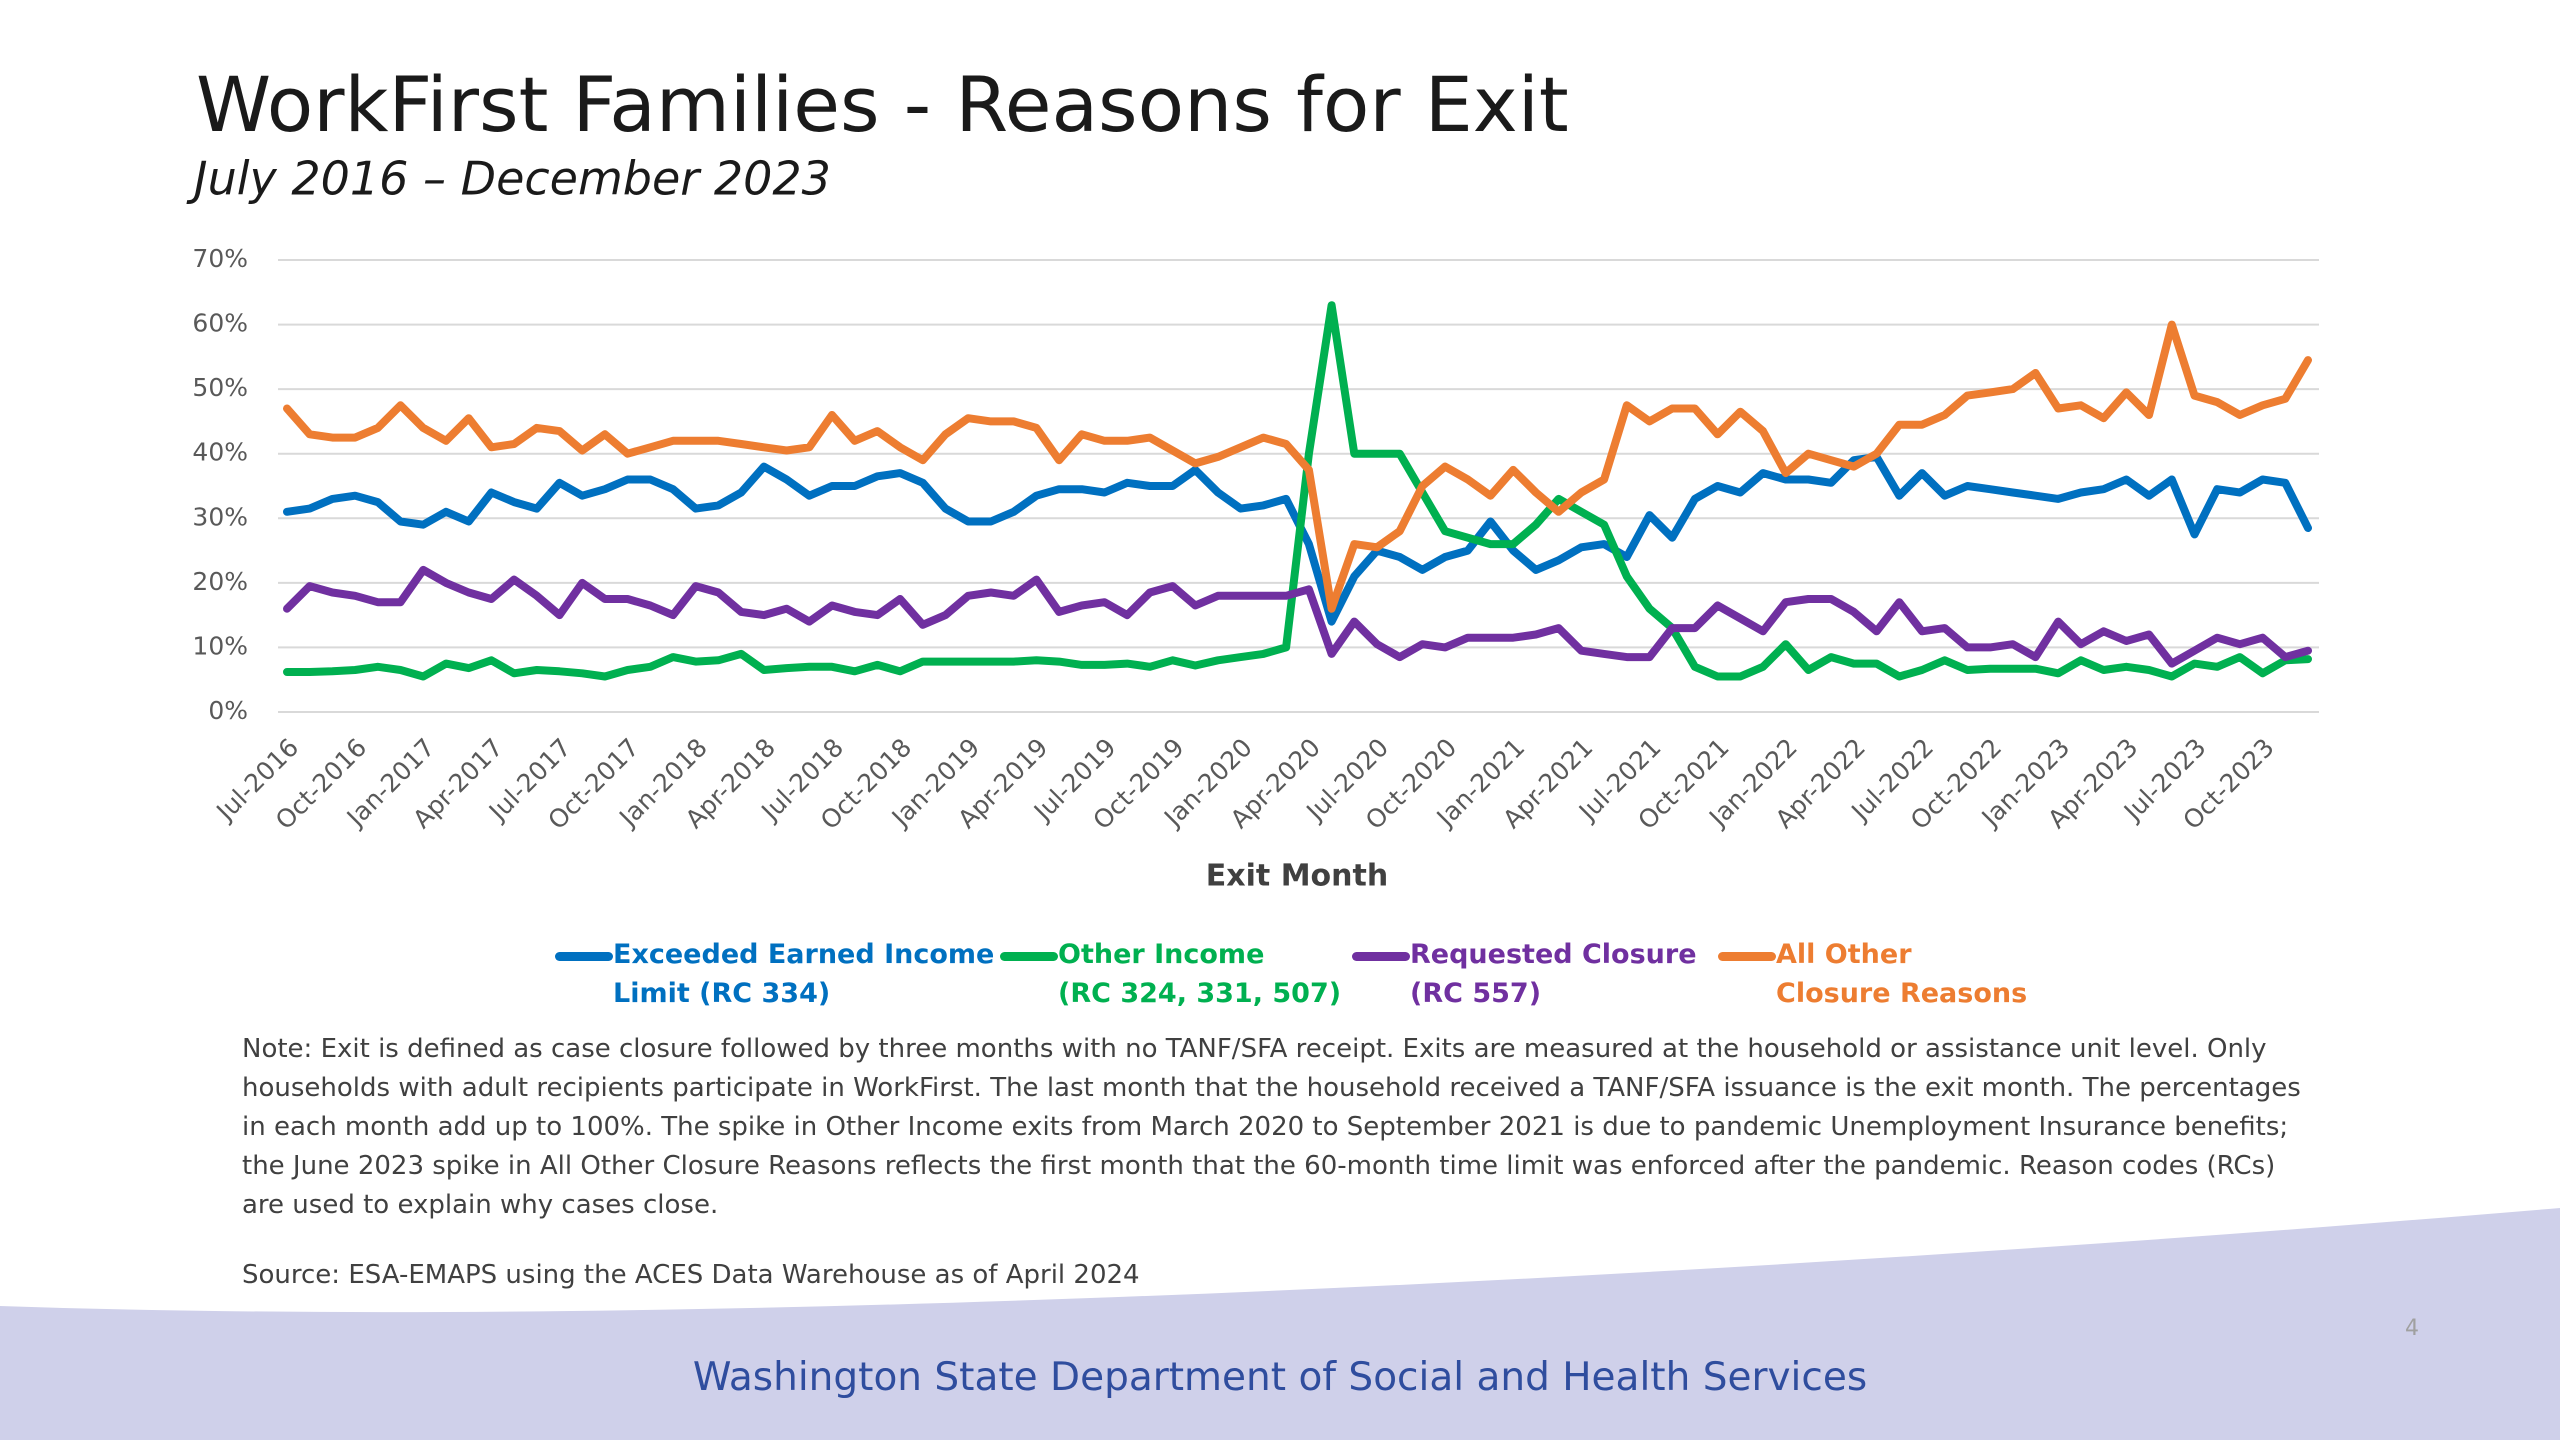 The width and height of the screenshot is (2560, 1440). I want to click on legend-item: Requested Closure (RC 557), so click(1524, 974).